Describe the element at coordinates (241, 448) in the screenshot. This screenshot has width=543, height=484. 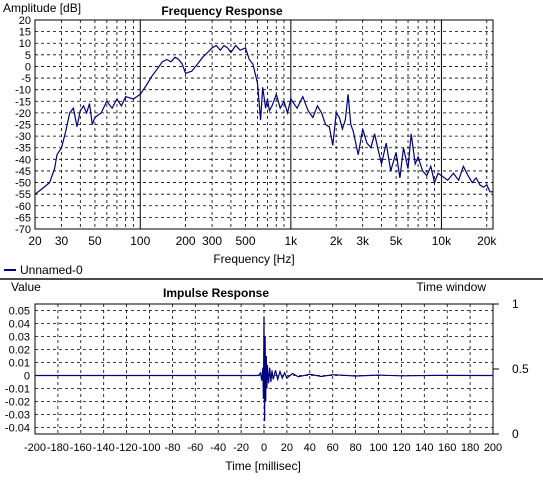
I see `impulse-x-tick-label: -20` at that location.